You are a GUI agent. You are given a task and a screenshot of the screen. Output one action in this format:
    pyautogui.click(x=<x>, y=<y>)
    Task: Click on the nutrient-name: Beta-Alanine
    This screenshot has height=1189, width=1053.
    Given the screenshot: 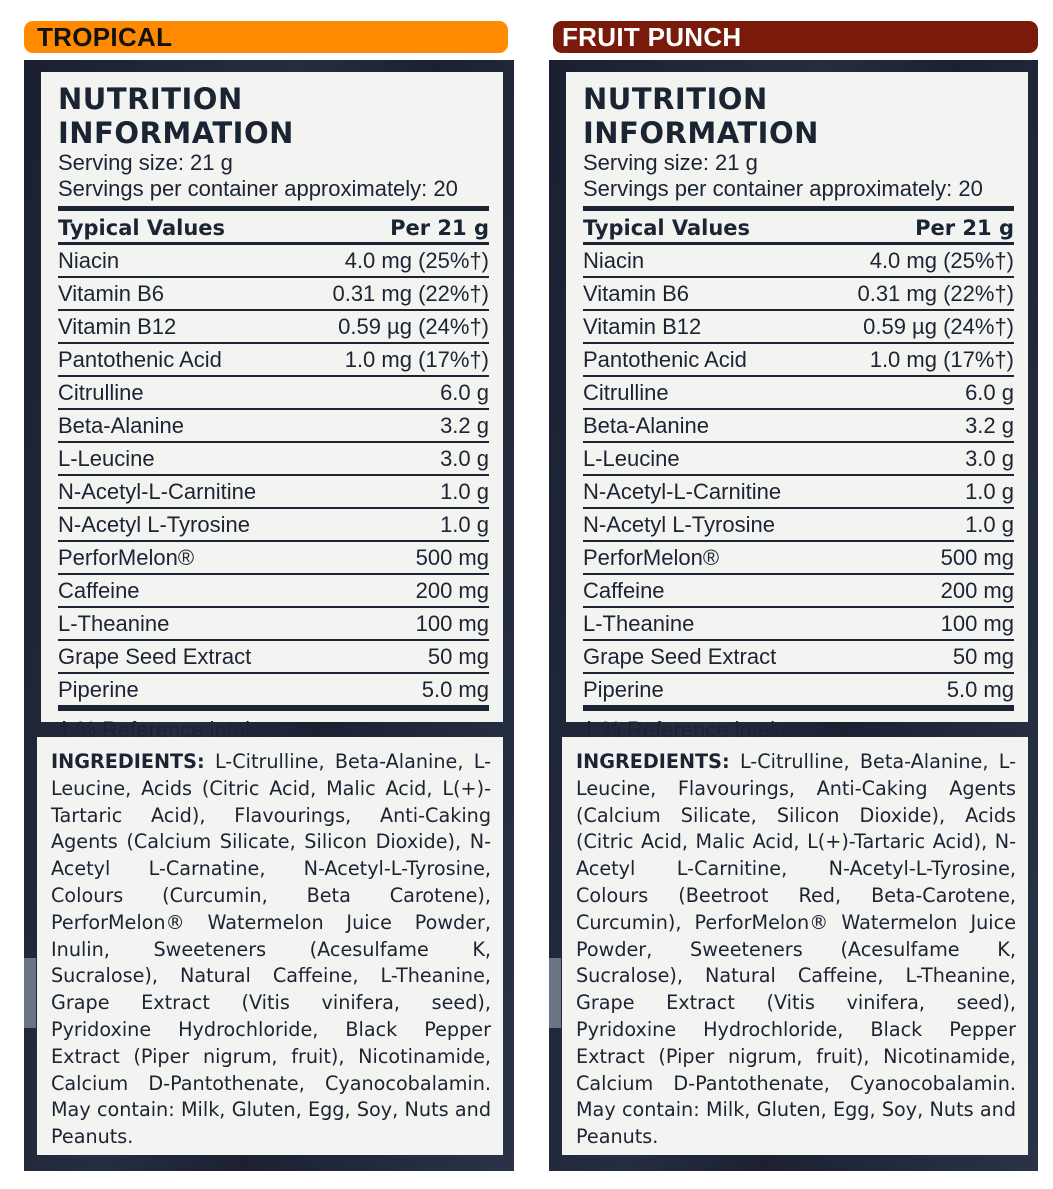 What is the action you would take?
    pyautogui.click(x=646, y=425)
    